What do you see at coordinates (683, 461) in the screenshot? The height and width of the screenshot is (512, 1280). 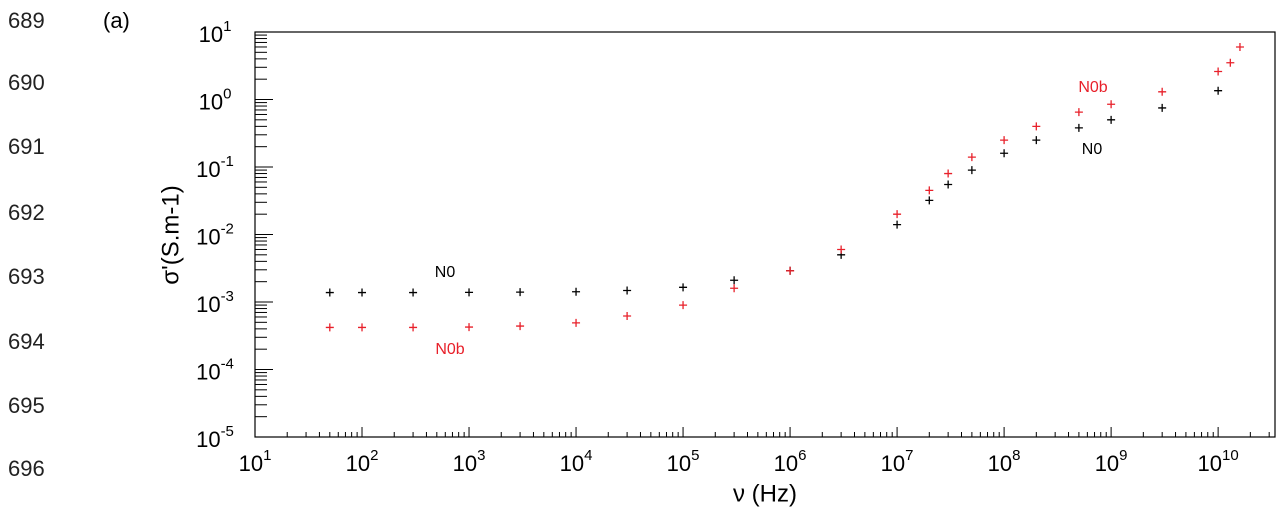 I see `x-tick-label: 10⁵` at bounding box center [683, 461].